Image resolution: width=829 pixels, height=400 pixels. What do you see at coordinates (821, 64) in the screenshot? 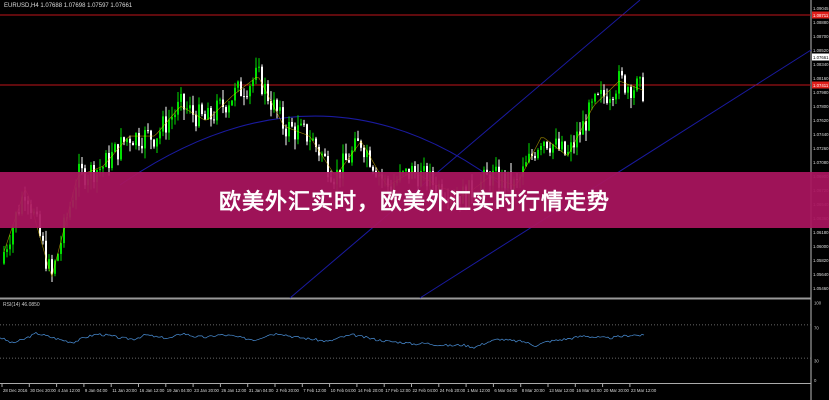
I see `price-tick-label: 1.08340` at bounding box center [821, 64].